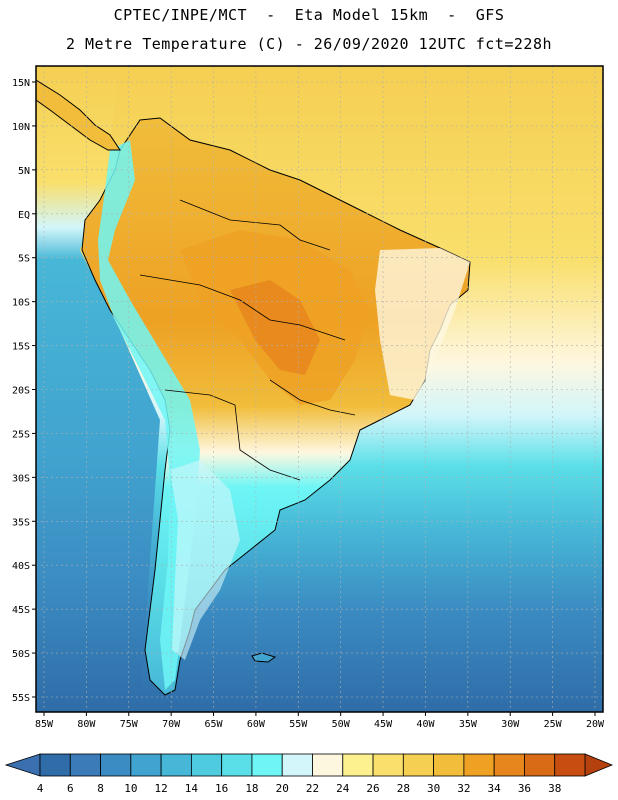  I want to click on colorbar-label: 34, so click(495, 788).